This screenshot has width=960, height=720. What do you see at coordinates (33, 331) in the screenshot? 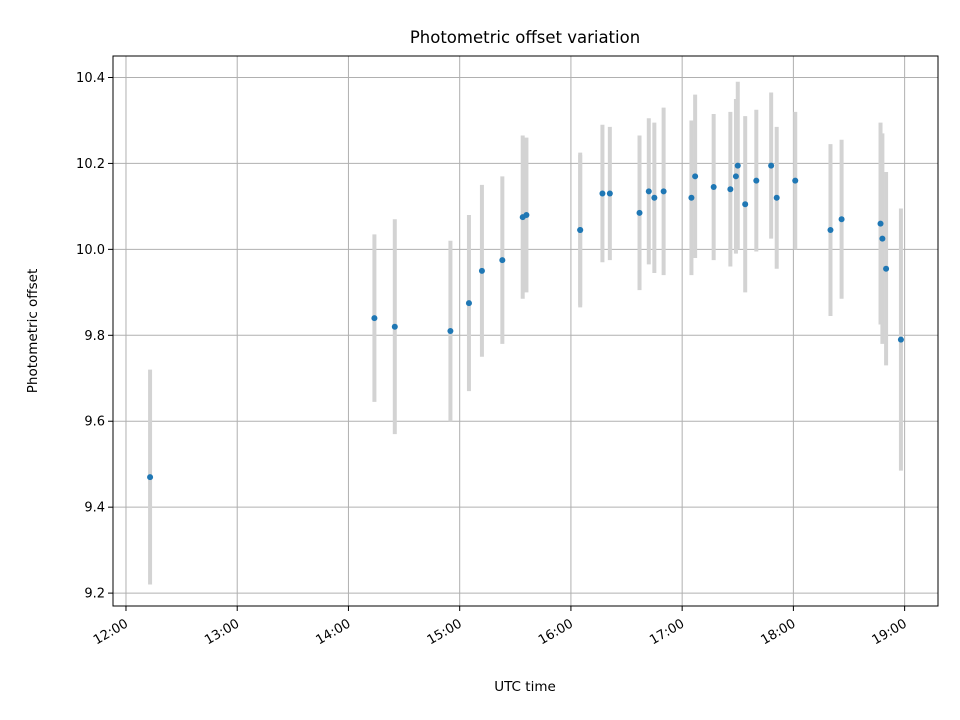
I see `y-axis-label: Photometric offset` at bounding box center [33, 331].